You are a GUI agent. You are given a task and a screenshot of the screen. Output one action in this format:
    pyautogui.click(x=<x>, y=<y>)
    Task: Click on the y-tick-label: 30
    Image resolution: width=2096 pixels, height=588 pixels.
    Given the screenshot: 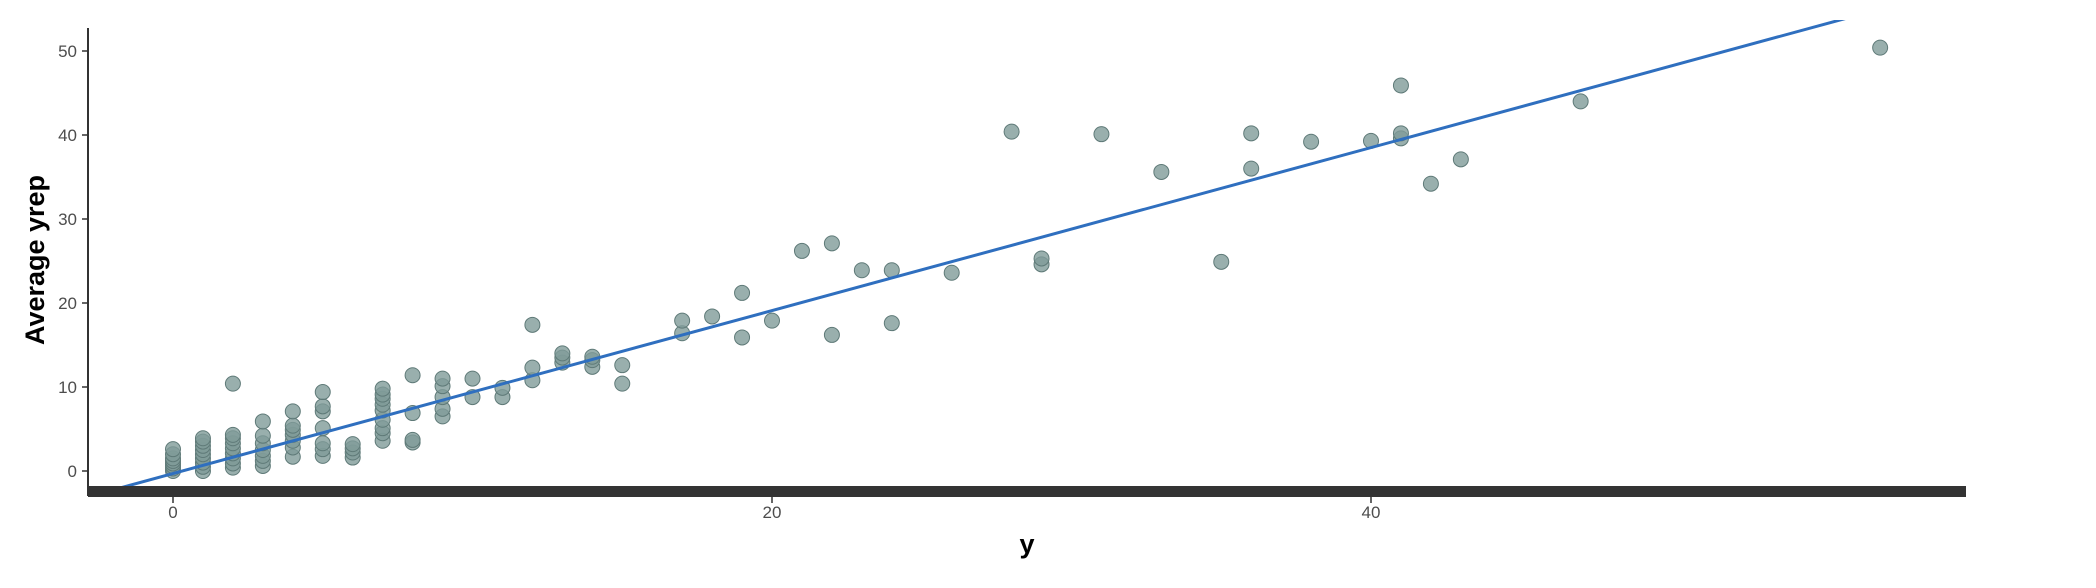 What is the action you would take?
    pyautogui.click(x=67, y=219)
    